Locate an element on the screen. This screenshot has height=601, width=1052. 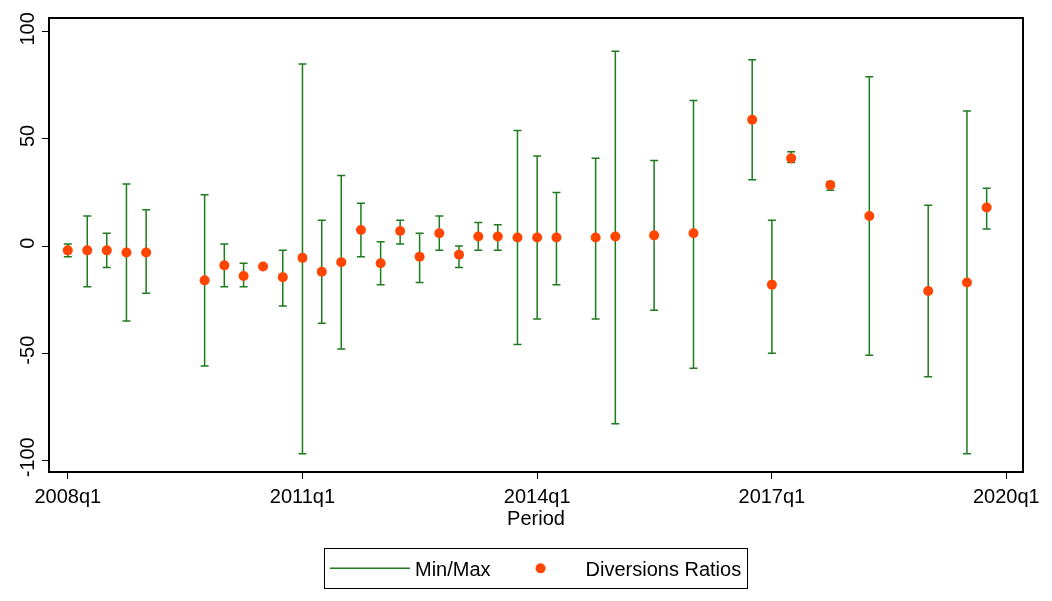
legend-label: Diversions Ratios is located at coordinates (663, 569).